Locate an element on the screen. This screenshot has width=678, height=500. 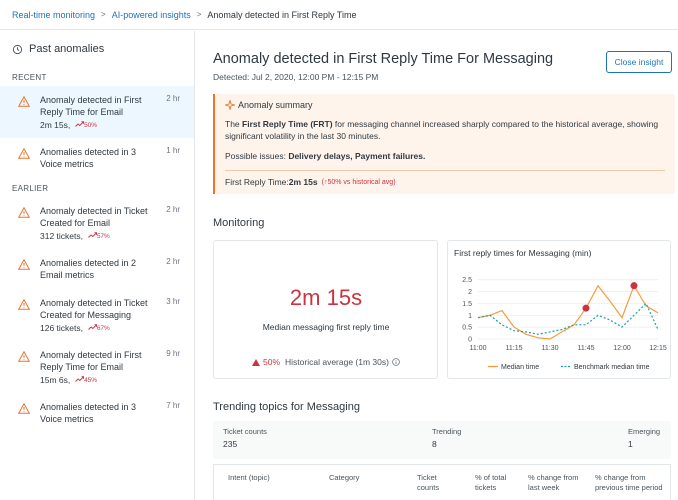
series-line-median is located at coordinates (568, 312).